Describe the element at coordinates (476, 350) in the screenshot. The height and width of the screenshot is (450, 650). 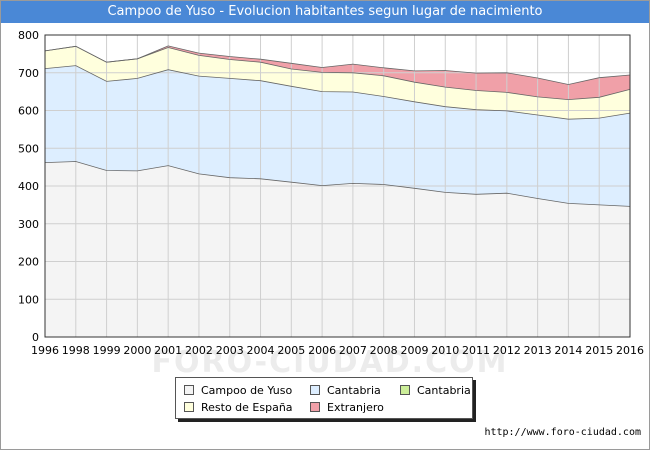
I see `x-tick-label: 2011` at that location.